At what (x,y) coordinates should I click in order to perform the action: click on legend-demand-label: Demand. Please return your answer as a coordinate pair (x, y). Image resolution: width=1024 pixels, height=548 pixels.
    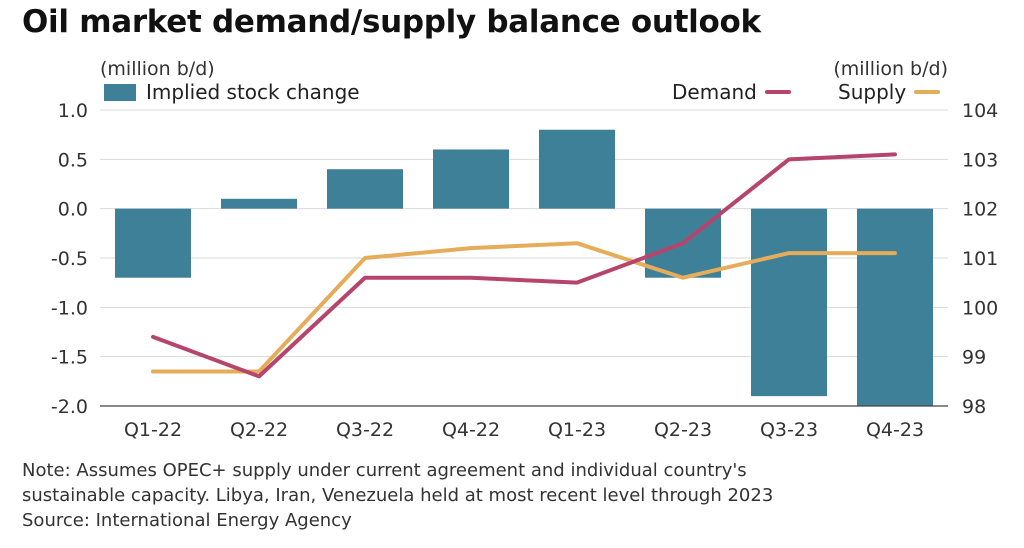
    Looking at the image, I should click on (714, 92).